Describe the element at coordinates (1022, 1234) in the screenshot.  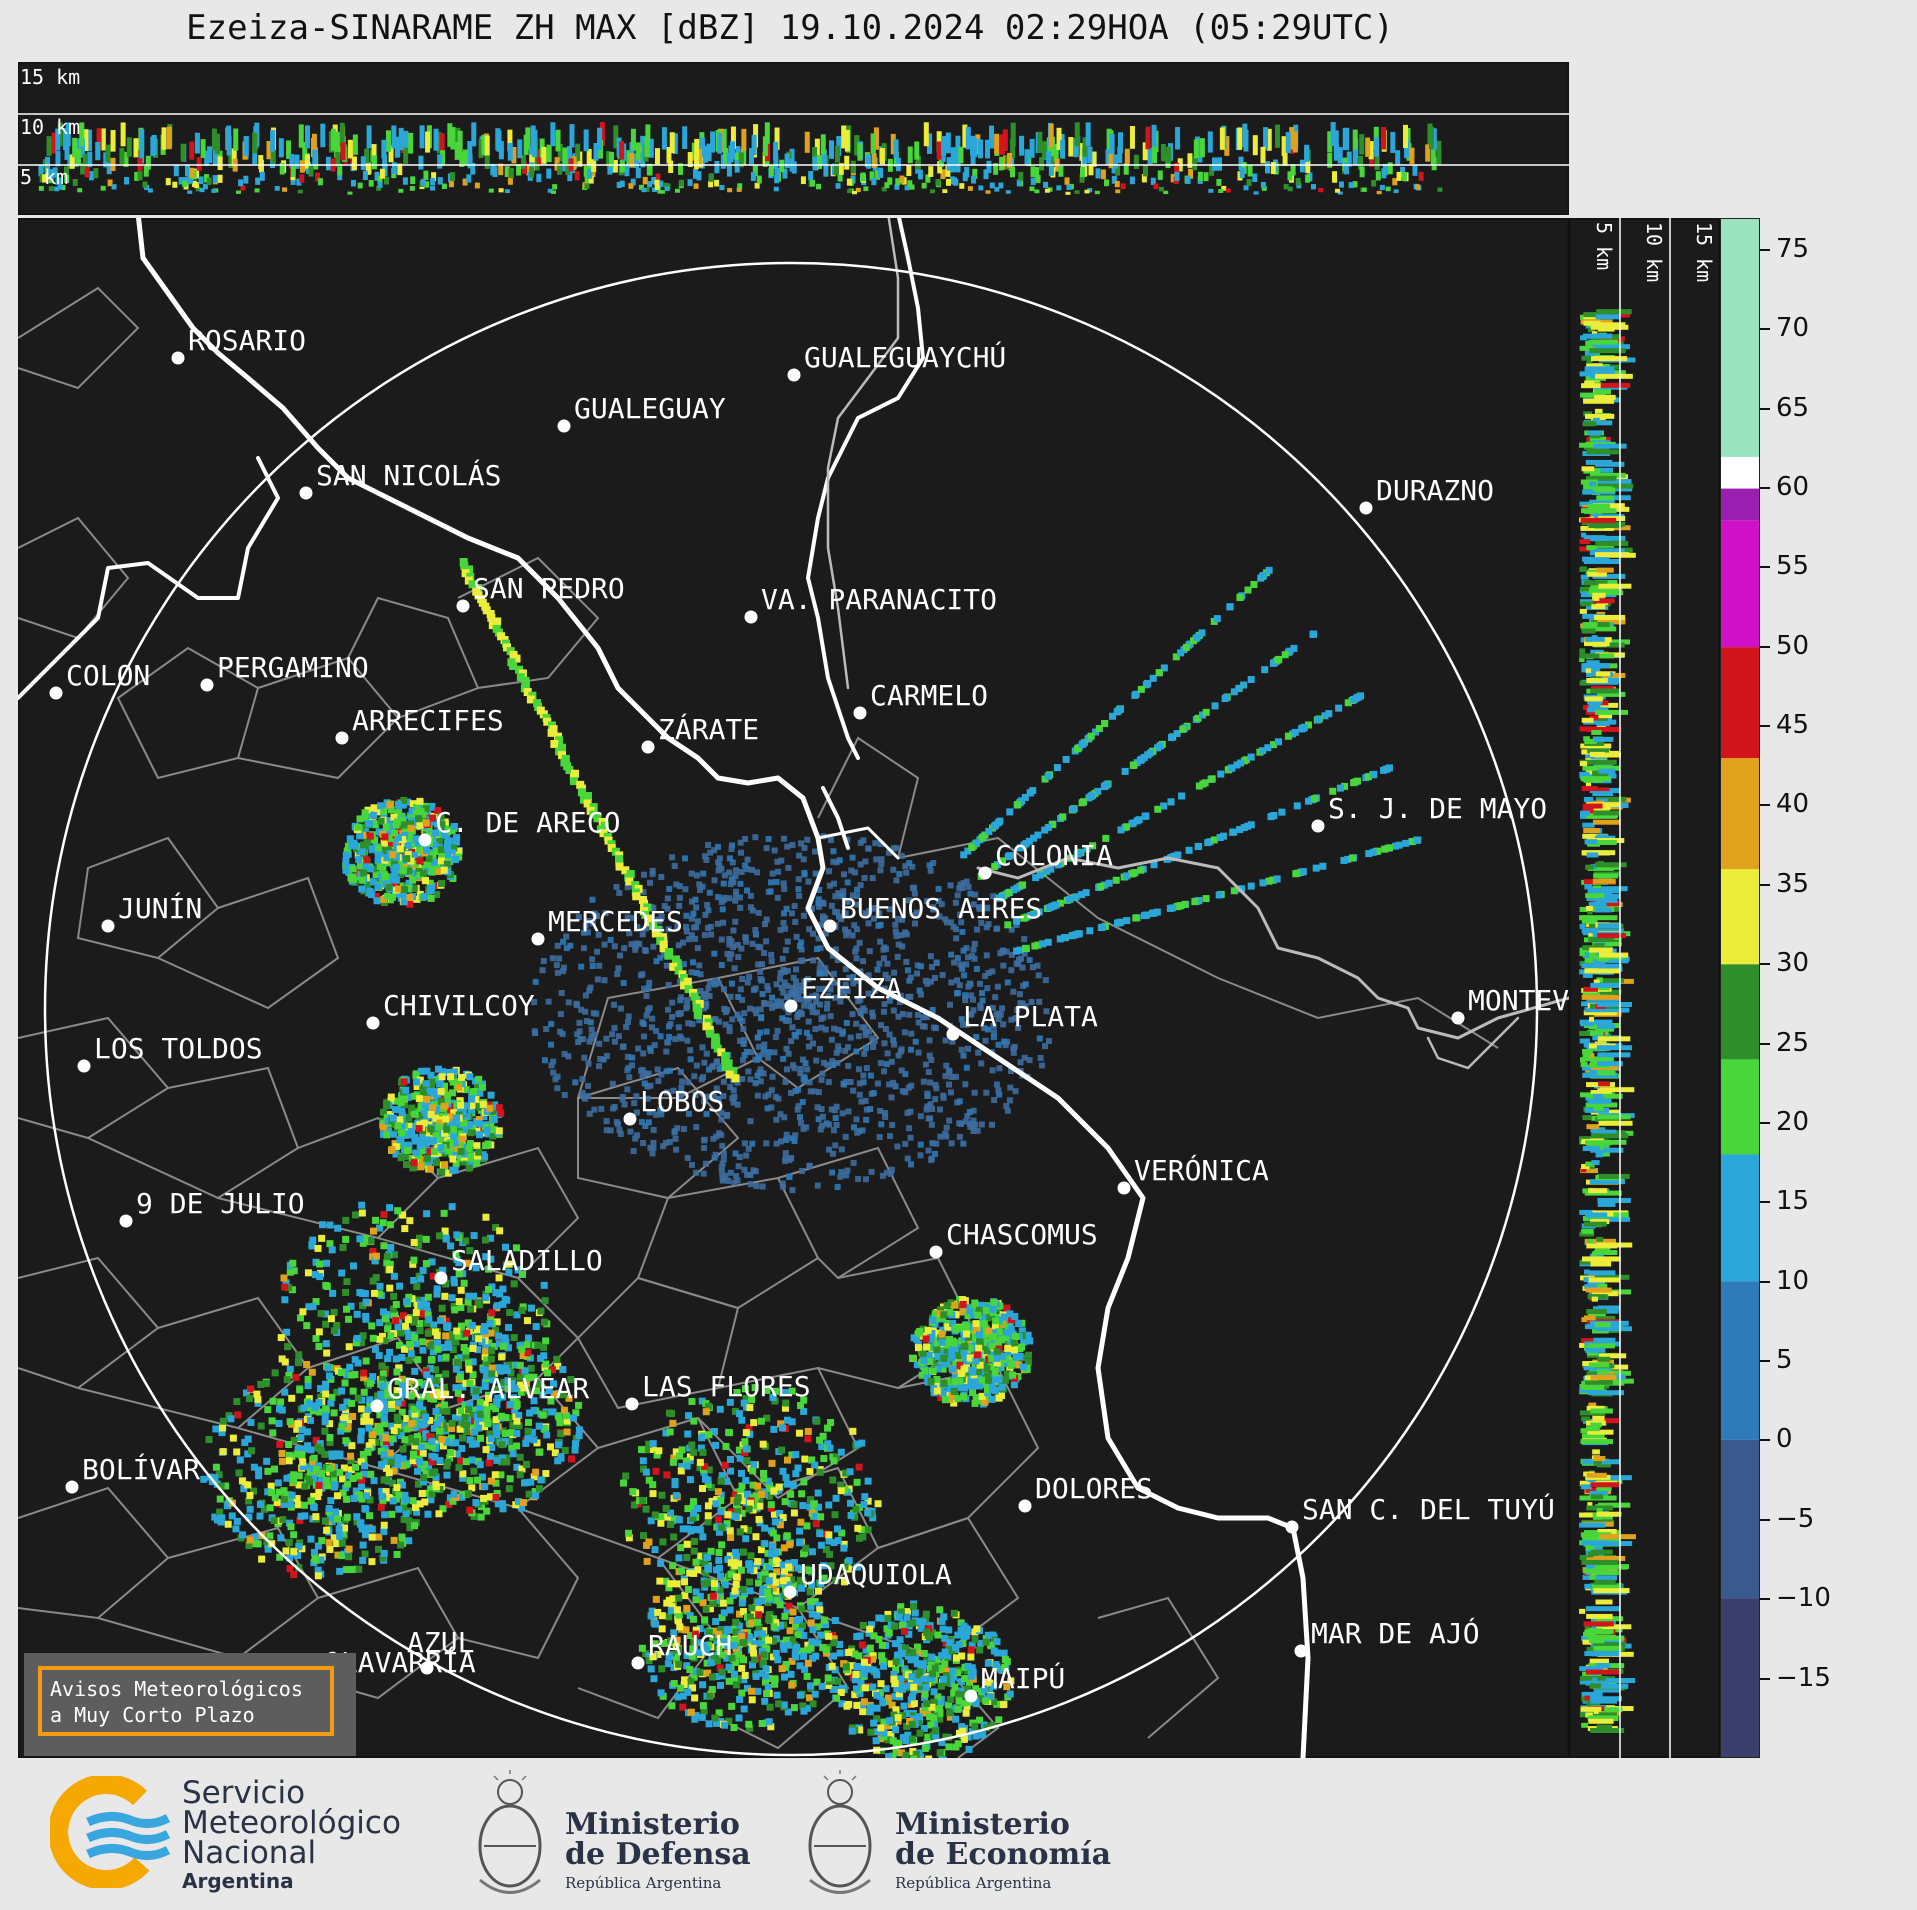
I see `city-label: CHASCOMUS` at that location.